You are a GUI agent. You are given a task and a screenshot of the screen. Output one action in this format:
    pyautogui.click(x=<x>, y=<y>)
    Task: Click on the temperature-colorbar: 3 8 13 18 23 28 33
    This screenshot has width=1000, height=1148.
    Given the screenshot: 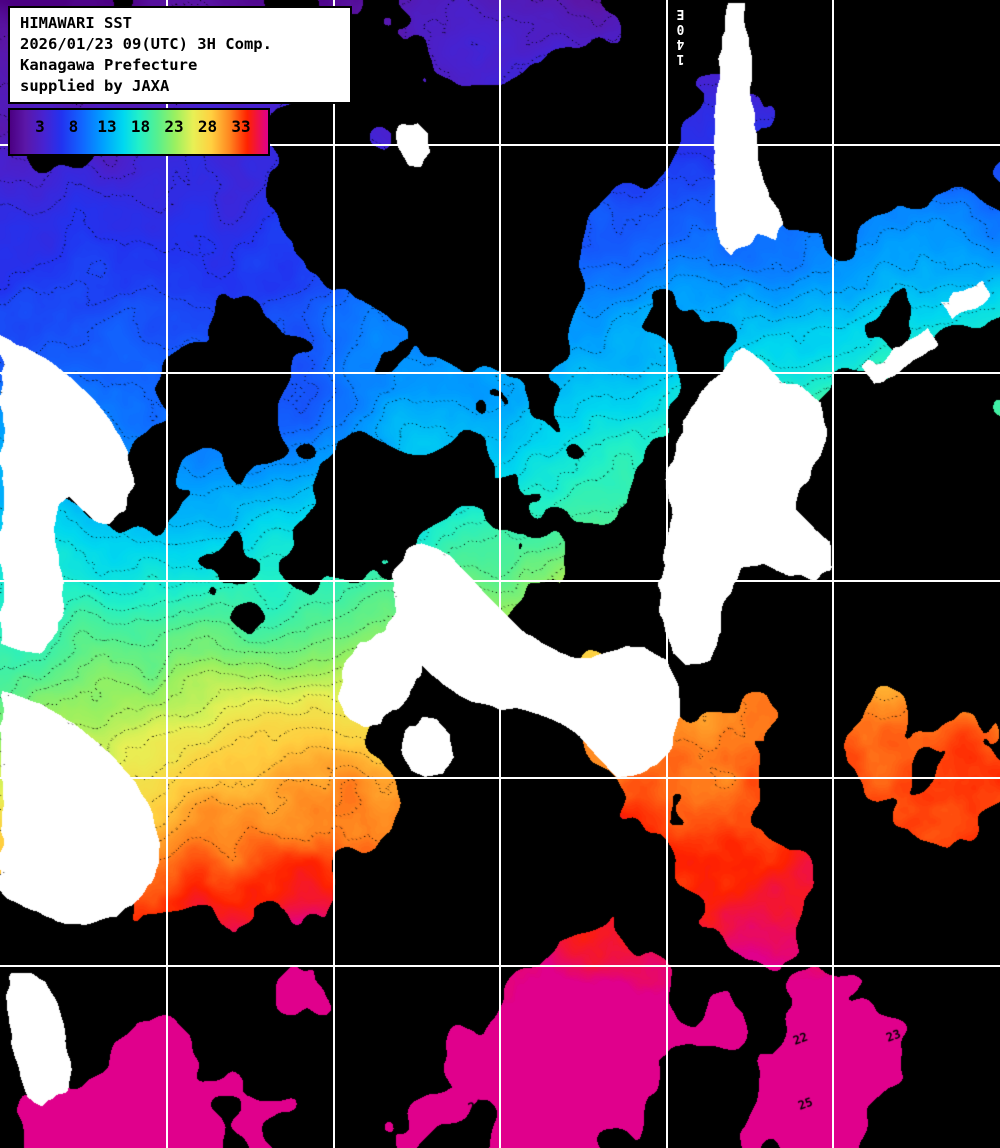 What is the action you would take?
    pyautogui.click(x=139, y=132)
    